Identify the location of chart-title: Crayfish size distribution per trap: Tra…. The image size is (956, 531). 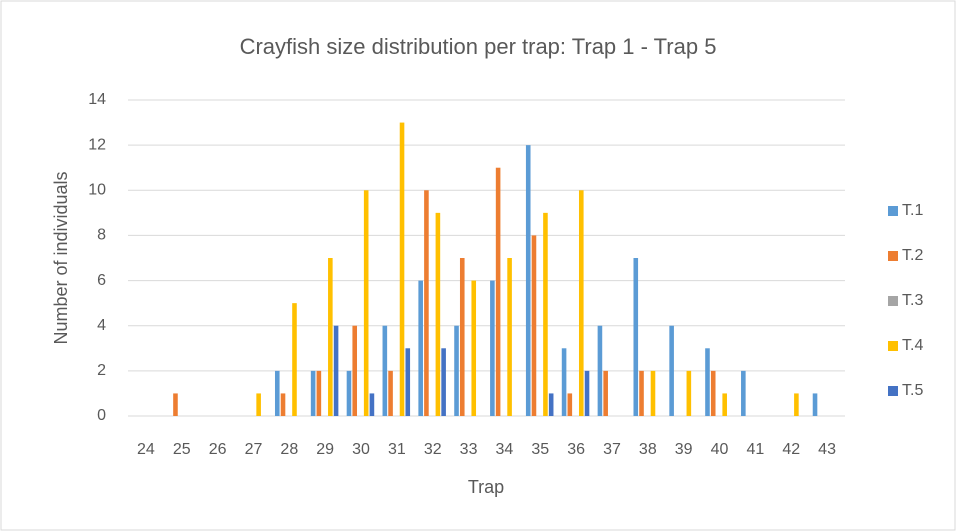
(478, 46).